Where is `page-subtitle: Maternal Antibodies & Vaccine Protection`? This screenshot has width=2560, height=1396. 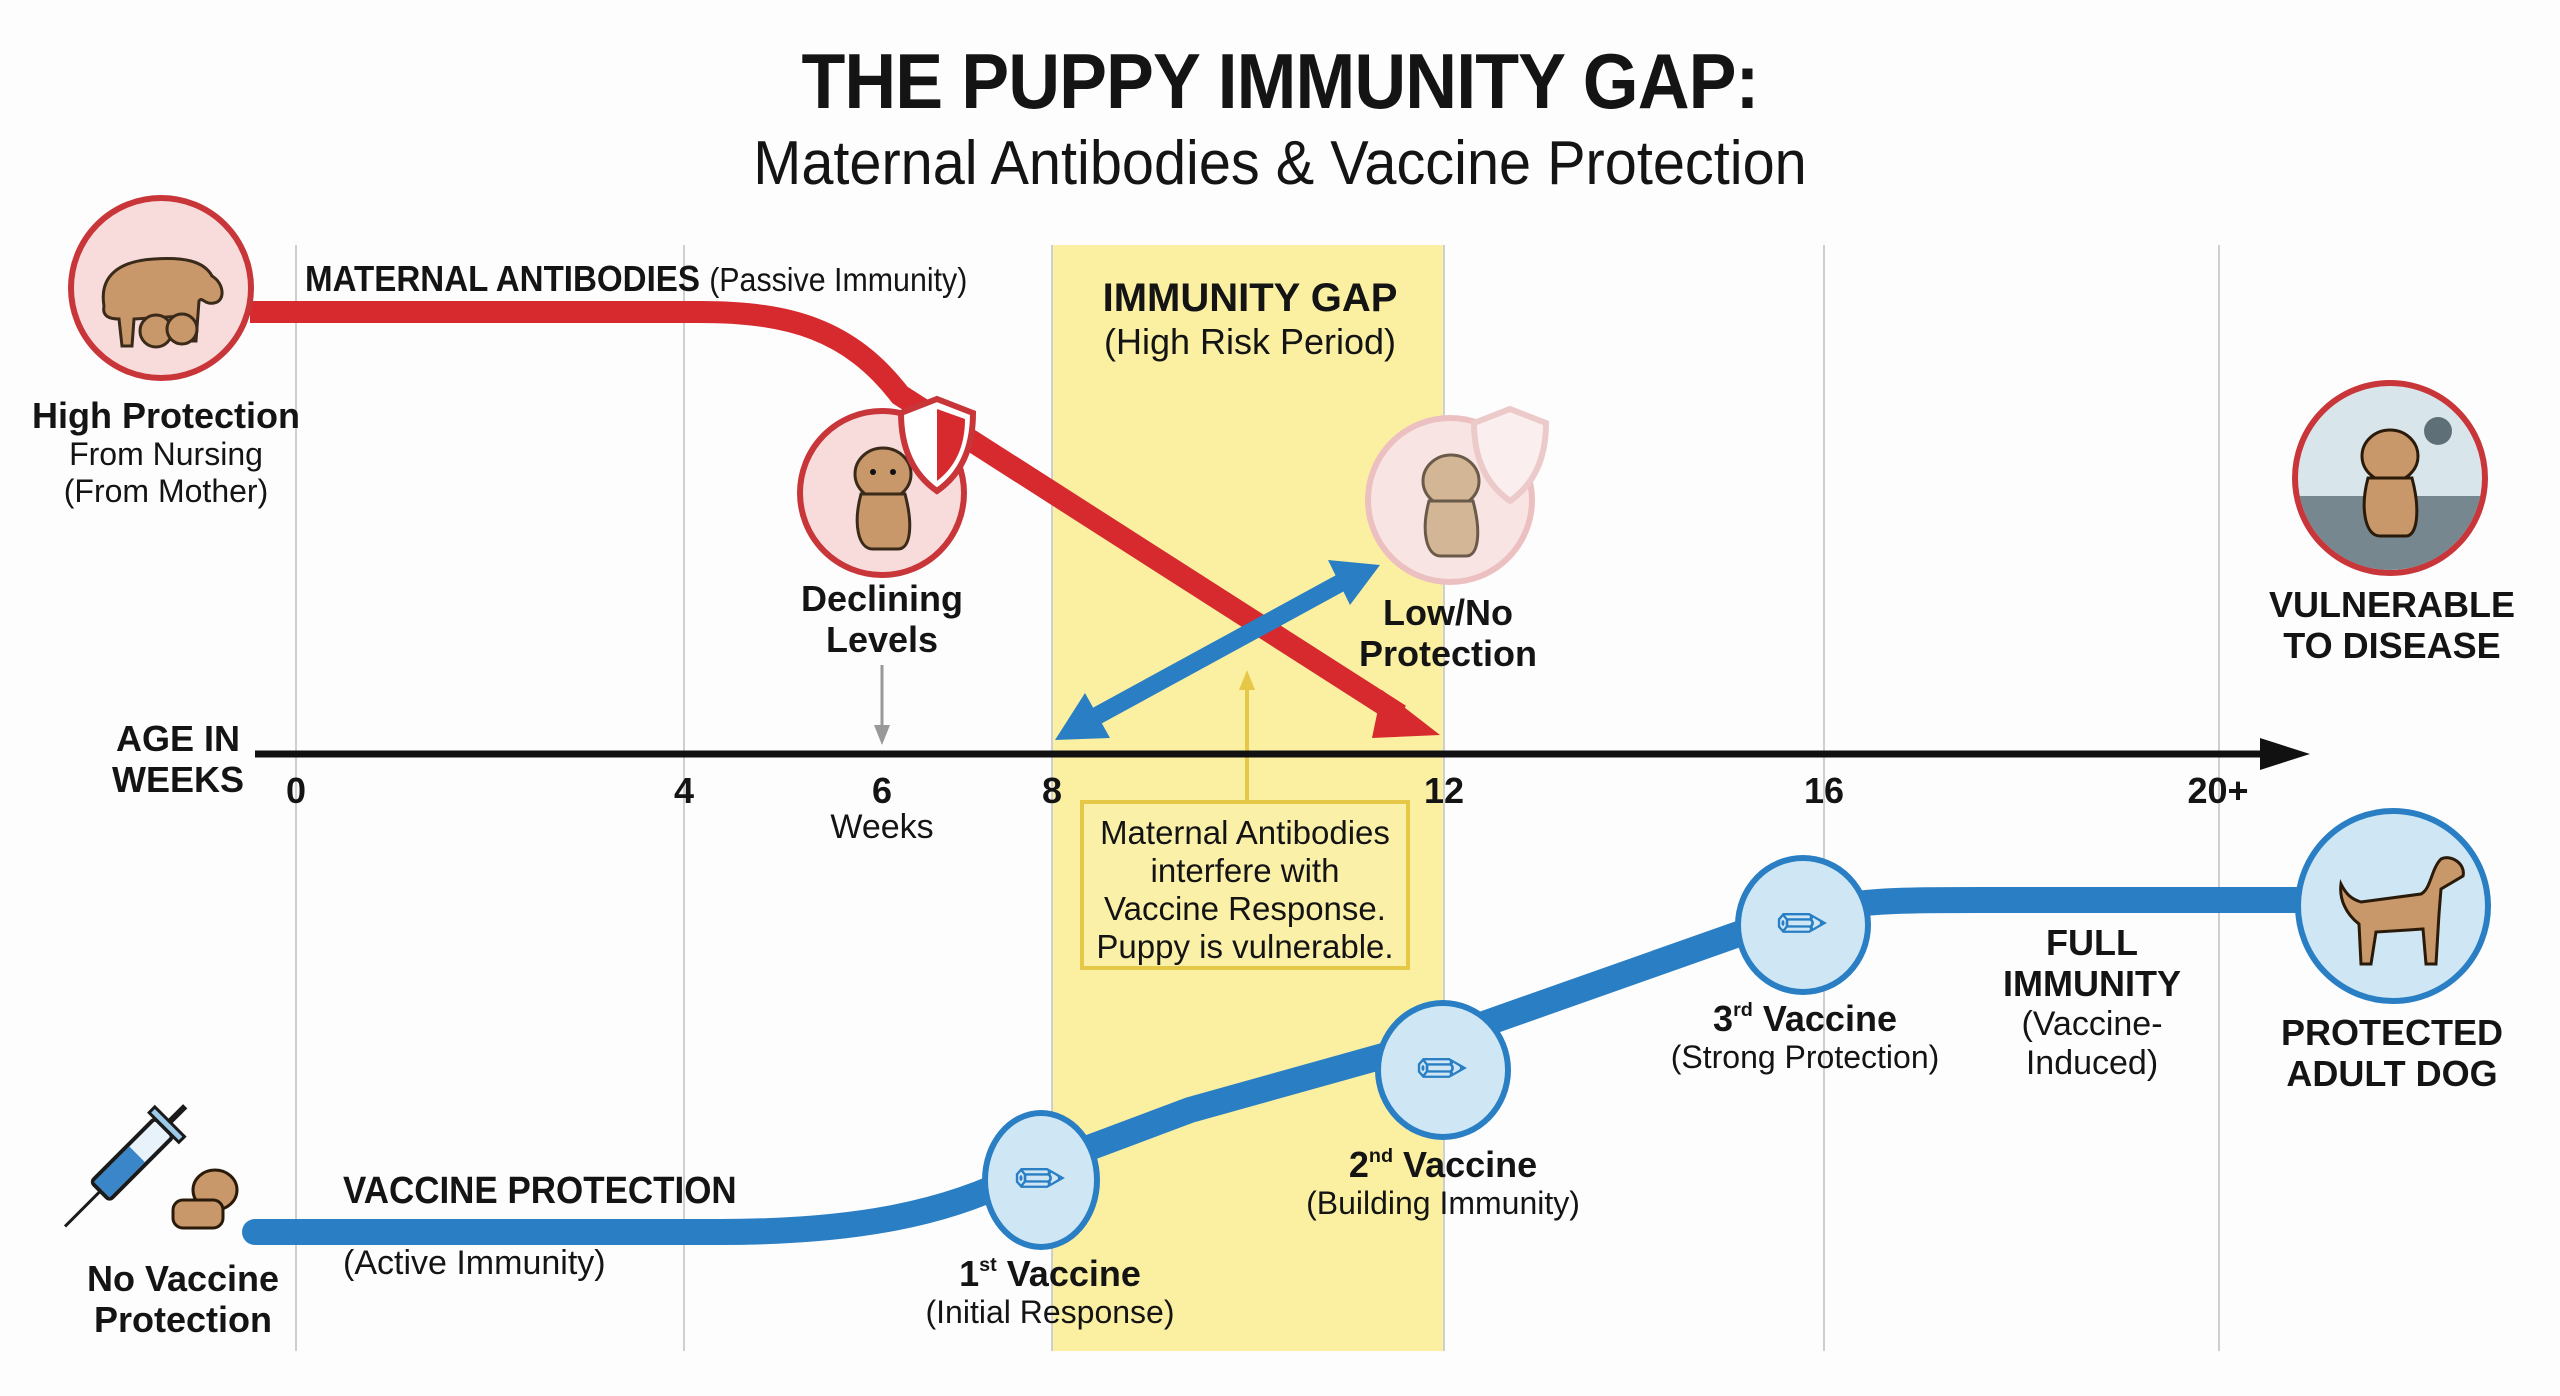 page-subtitle: Maternal Antibodies & Vaccine Protection is located at coordinates (1280, 163).